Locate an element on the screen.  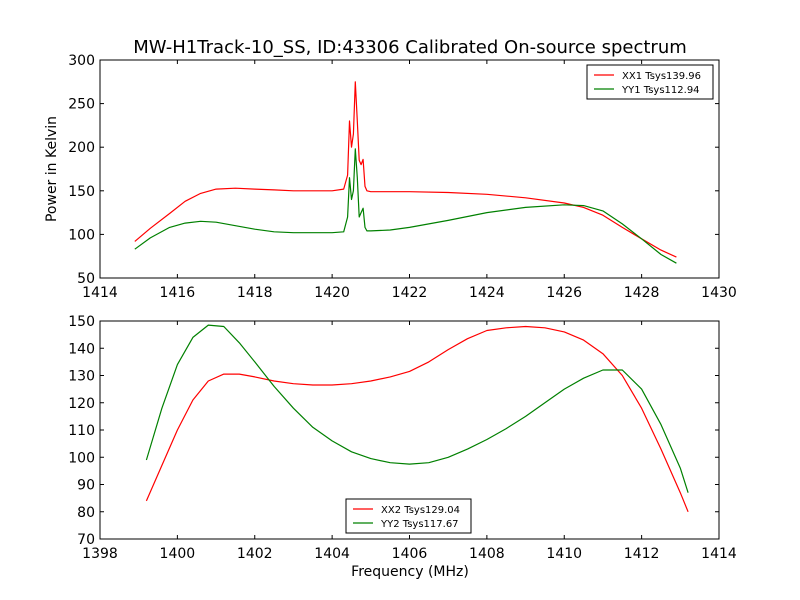
top-y-tick-label: 300 is located at coordinates (81, 61).